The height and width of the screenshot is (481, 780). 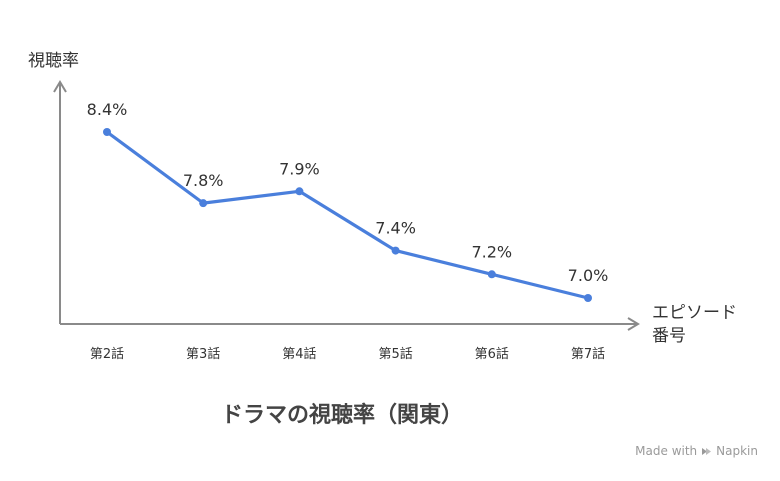 What do you see at coordinates (299, 168) in the screenshot?
I see `data-label: 7.9%` at bounding box center [299, 168].